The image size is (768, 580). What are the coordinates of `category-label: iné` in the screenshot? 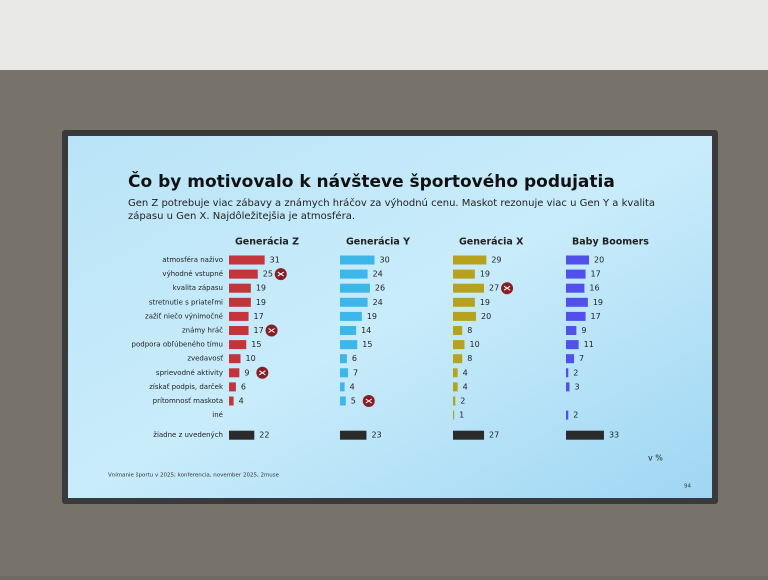 It's located at (217, 415).